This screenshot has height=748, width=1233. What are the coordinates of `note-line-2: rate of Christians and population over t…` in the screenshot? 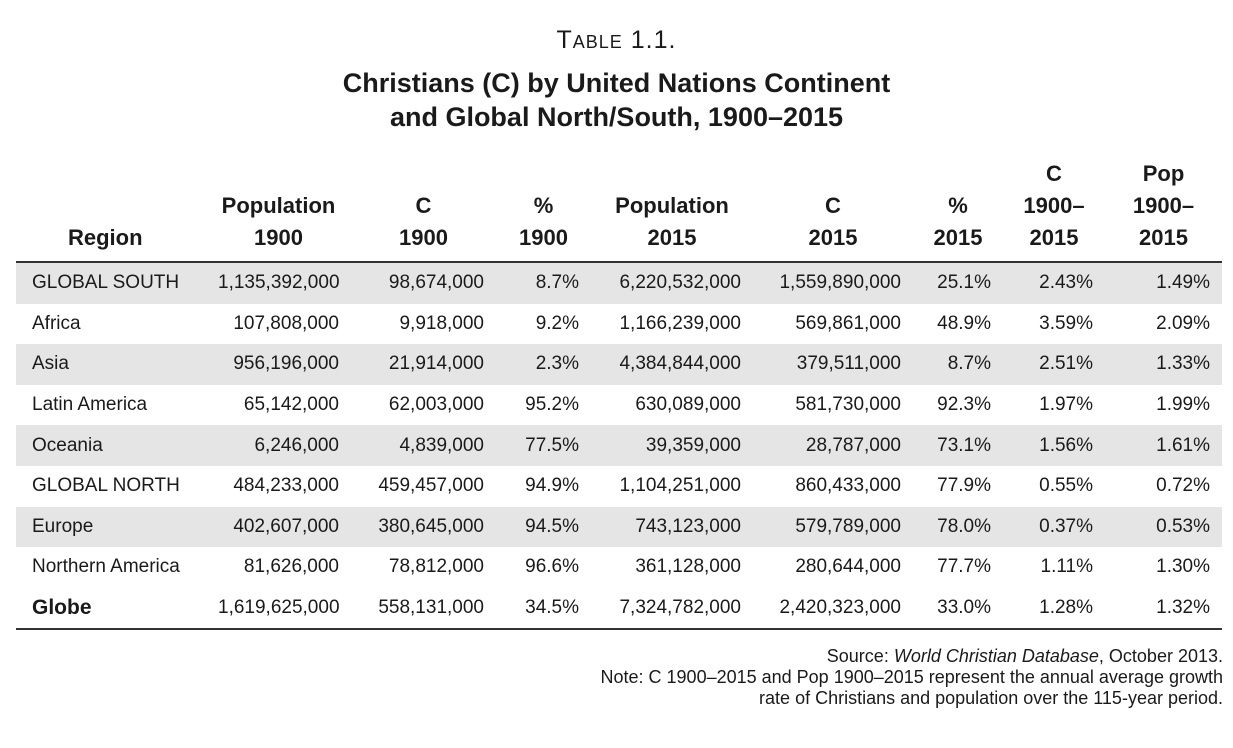 It's located at (991, 698).